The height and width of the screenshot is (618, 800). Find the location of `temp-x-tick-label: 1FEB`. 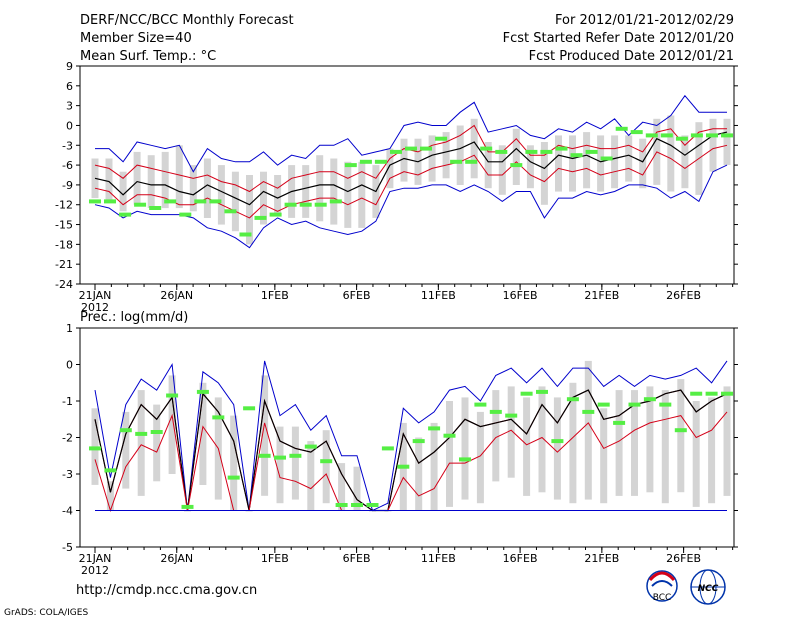

temp-x-tick-label: 1FEB is located at coordinates (275, 295).